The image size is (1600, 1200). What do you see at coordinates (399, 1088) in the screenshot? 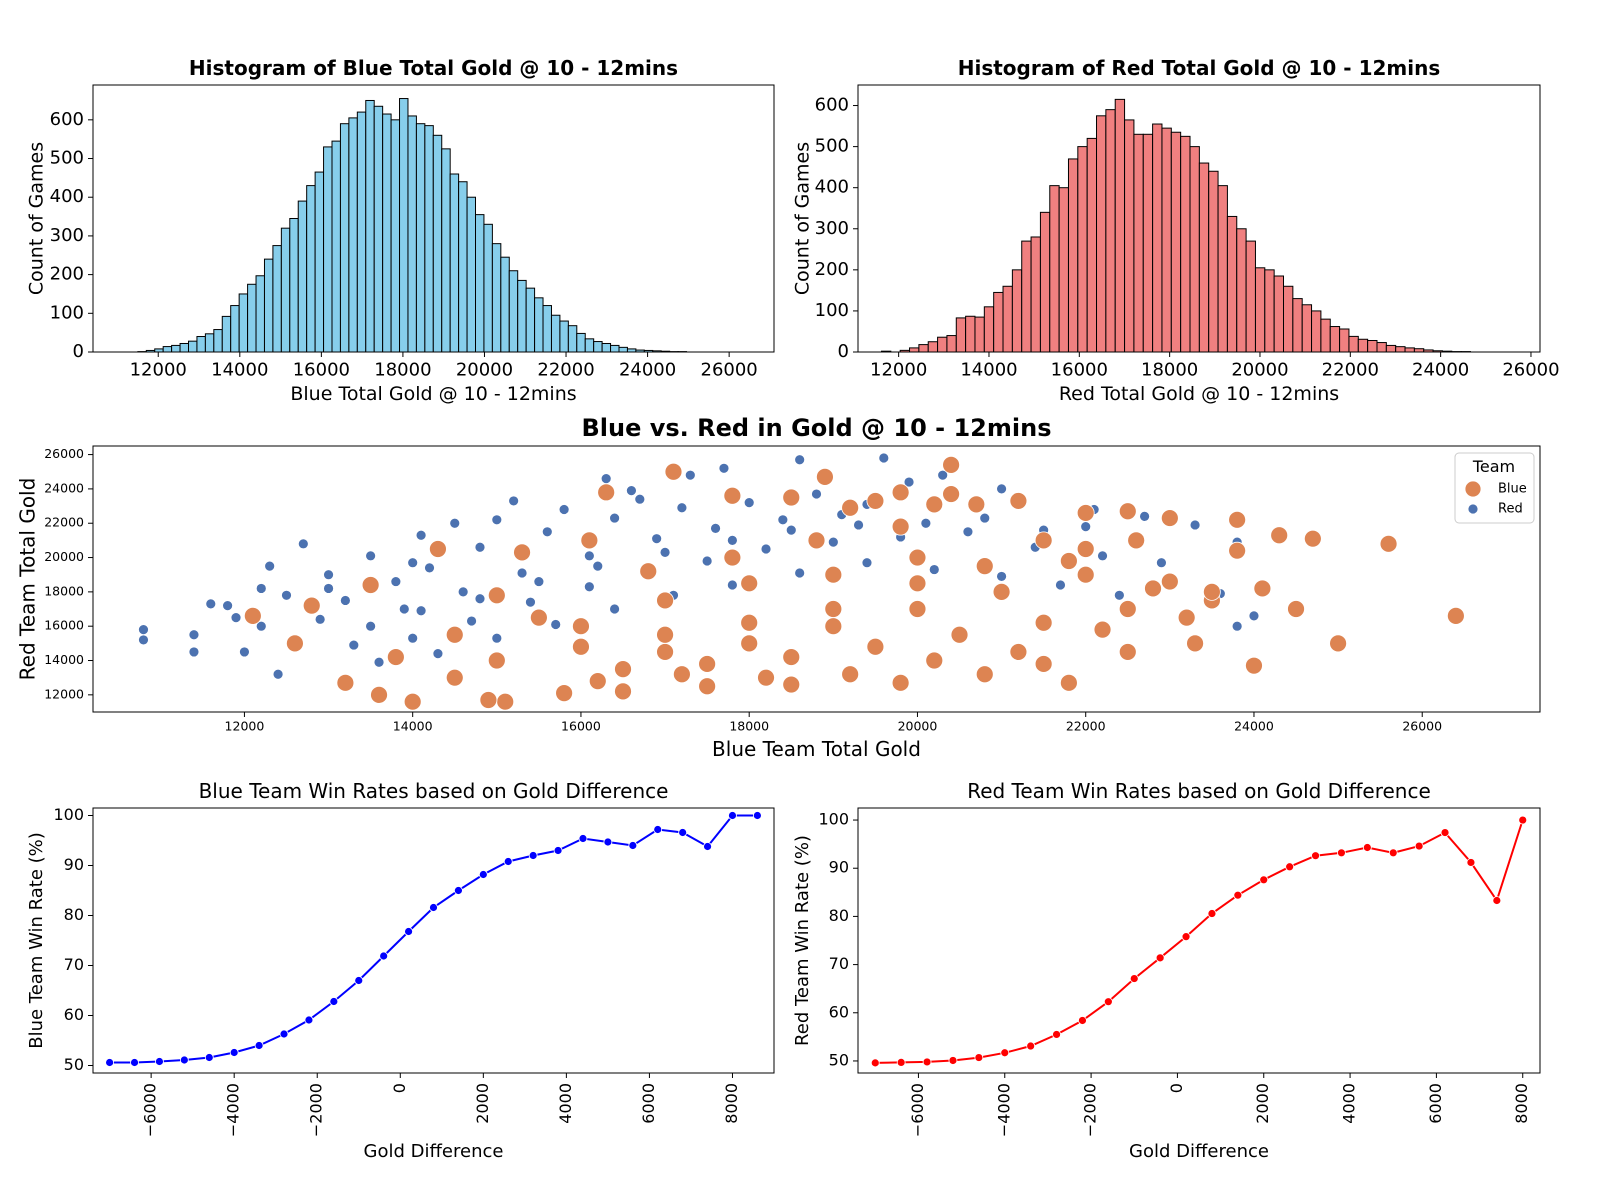
I see `x-tick-label: 0` at bounding box center [399, 1088].